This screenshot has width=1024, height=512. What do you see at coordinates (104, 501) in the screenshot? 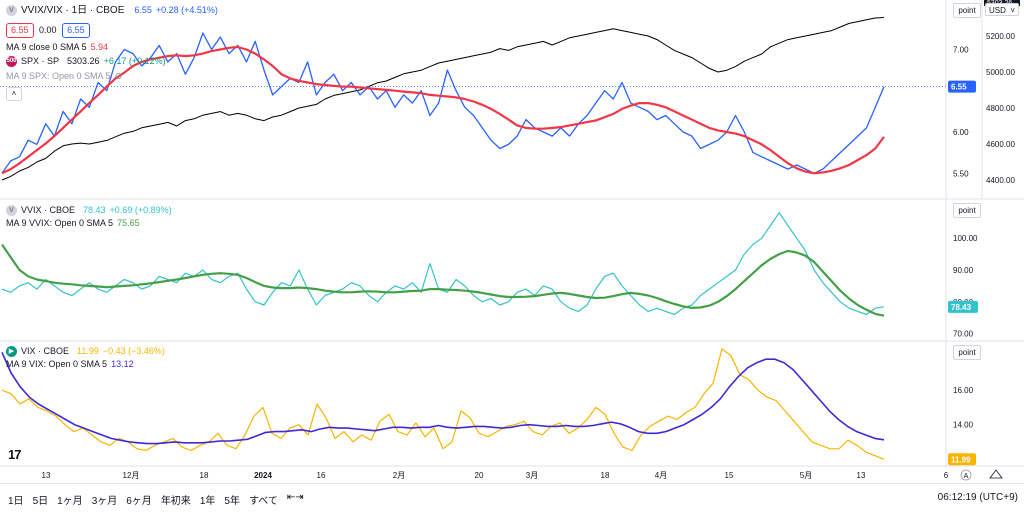
I see `range-3m: 3ヶ月` at bounding box center [104, 501].